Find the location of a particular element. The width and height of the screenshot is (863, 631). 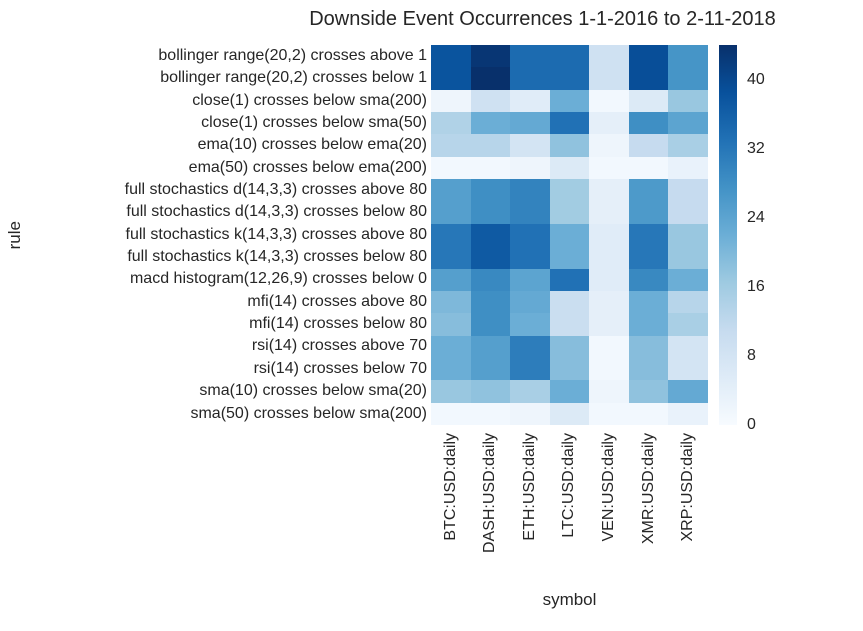

y-tick-label: mfi(14) crosses below 80 is located at coordinates (338, 324).